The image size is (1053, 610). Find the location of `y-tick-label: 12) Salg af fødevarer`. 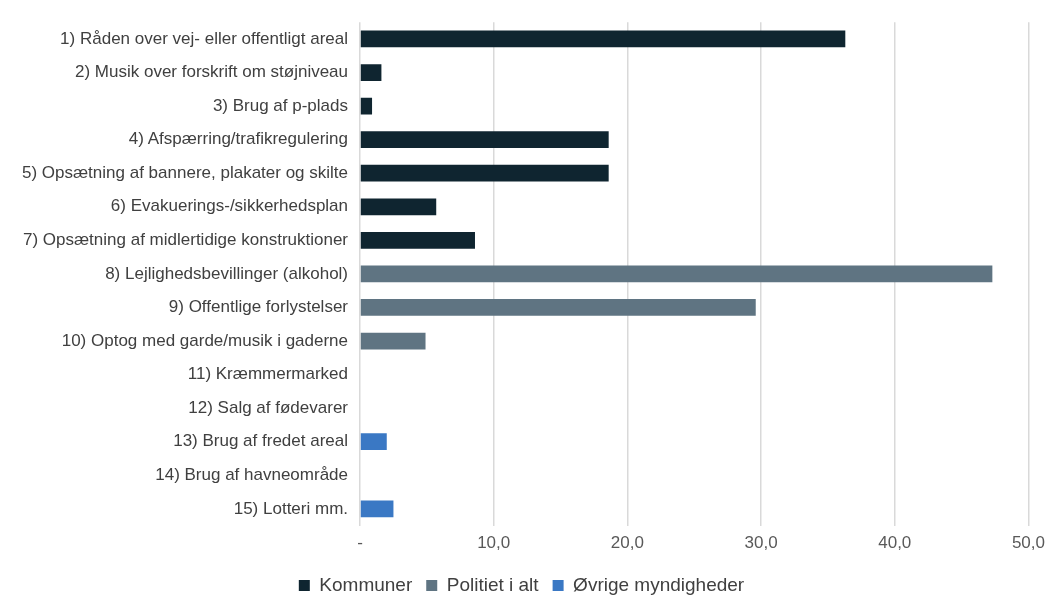

y-tick-label: 12) Salg af fødevarer is located at coordinates (268, 407).